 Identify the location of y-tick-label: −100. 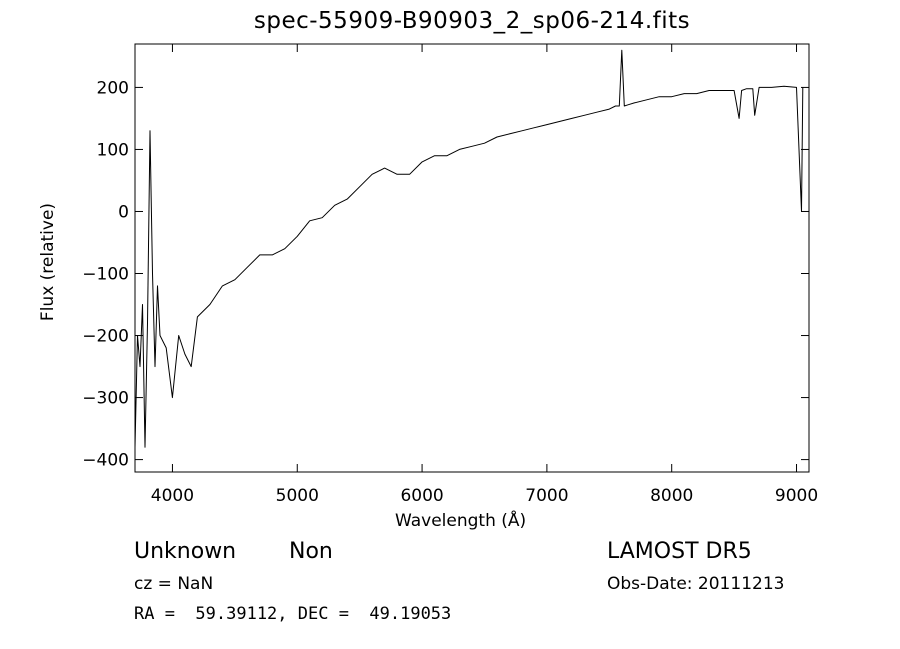
(105, 275).